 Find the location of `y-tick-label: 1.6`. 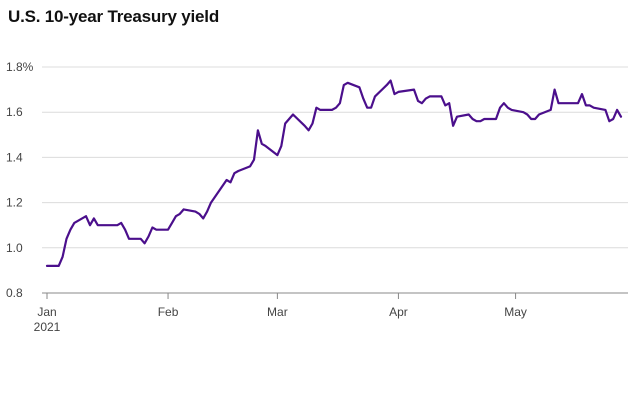

y-tick-label: 1.6 is located at coordinates (14, 112).